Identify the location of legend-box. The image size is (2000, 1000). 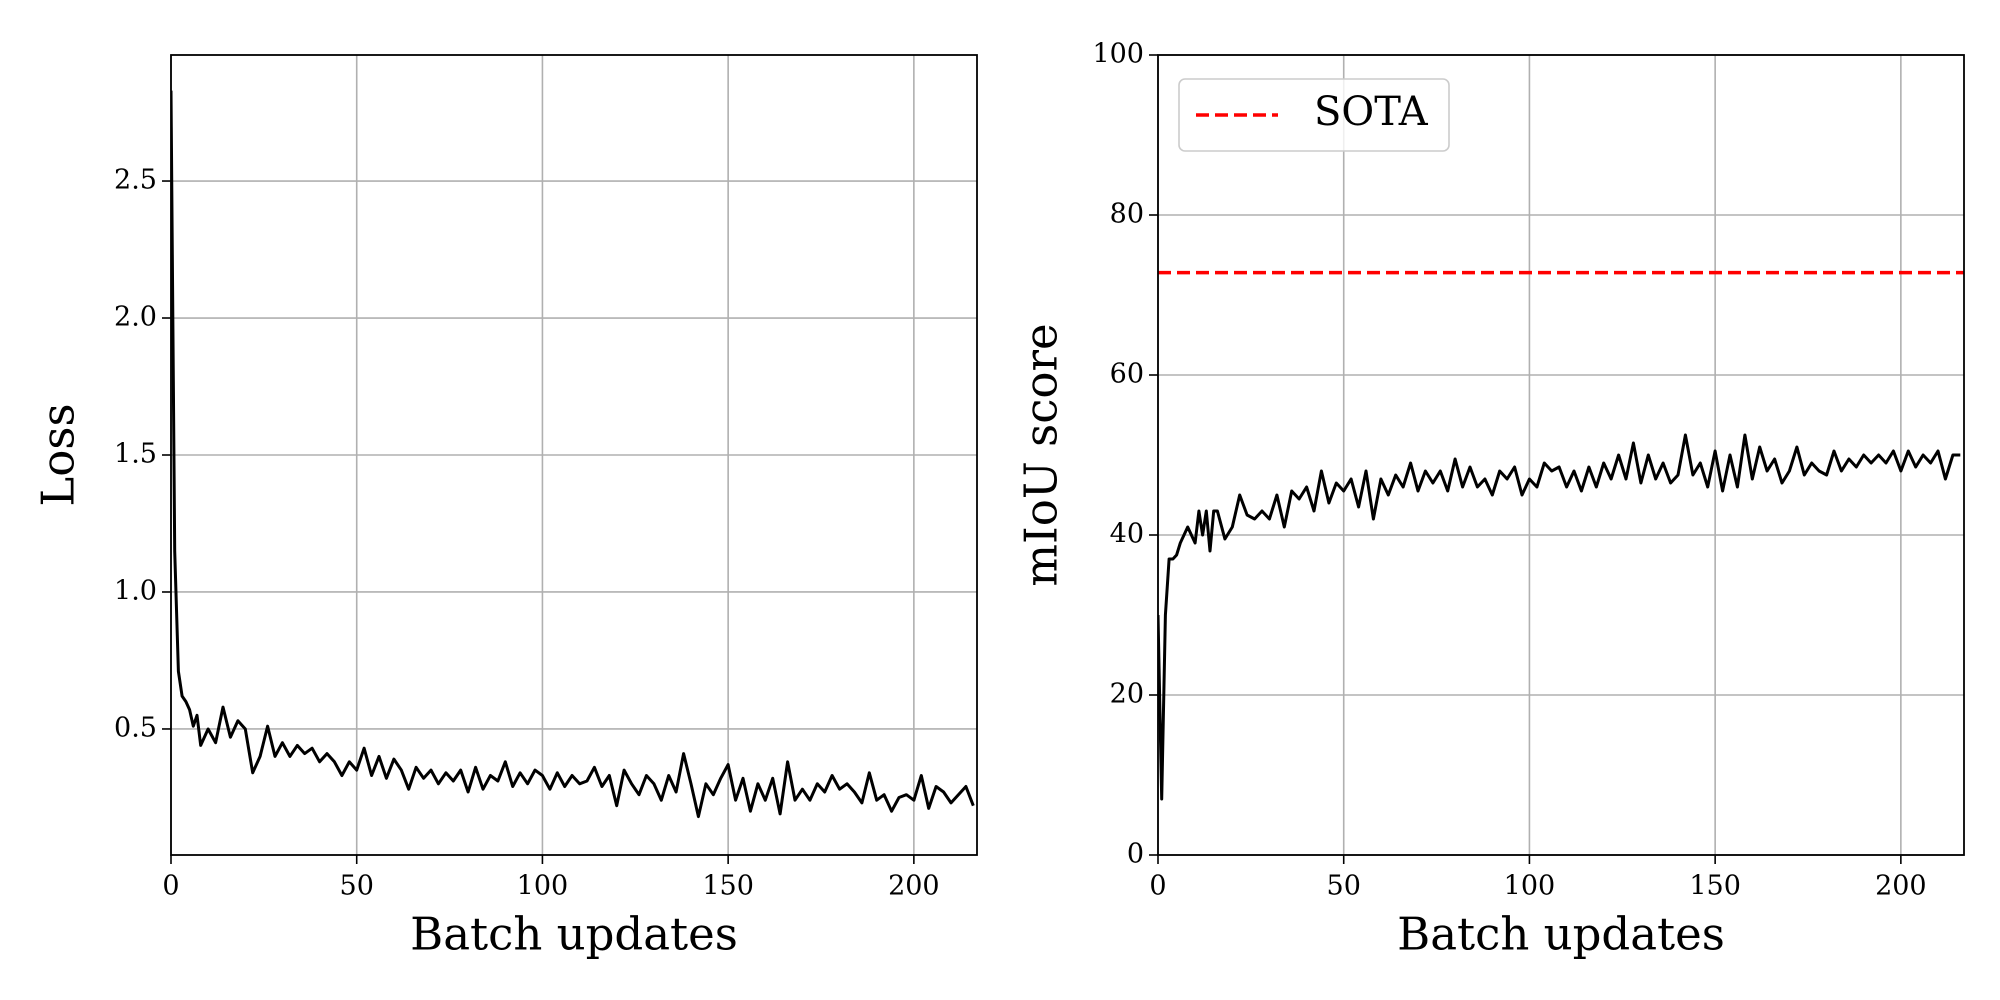
(1314, 115).